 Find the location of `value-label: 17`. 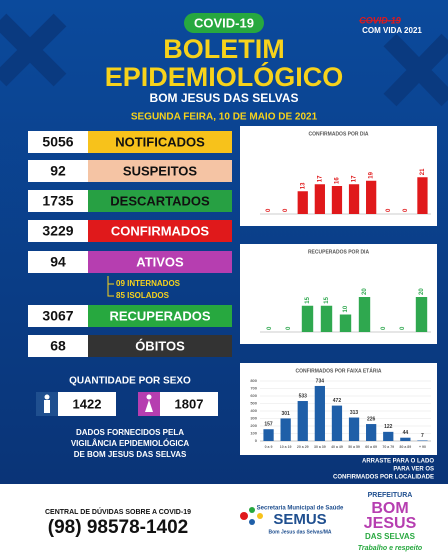

value-label: 17 is located at coordinates (355, 178).